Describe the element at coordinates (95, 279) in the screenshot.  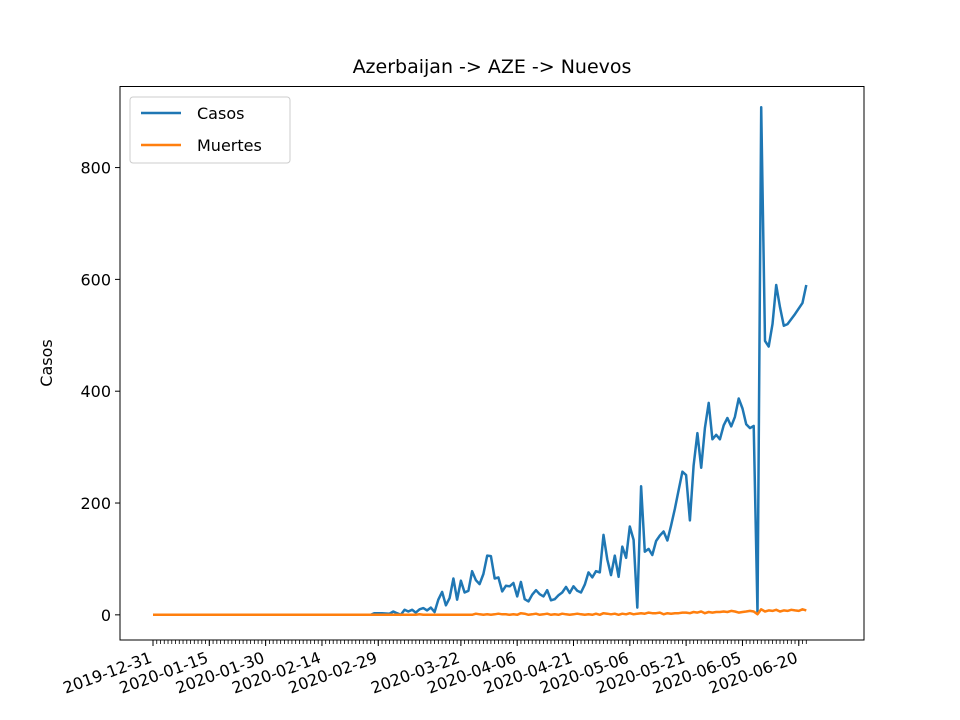
I see `y-tick-label: 600` at that location.